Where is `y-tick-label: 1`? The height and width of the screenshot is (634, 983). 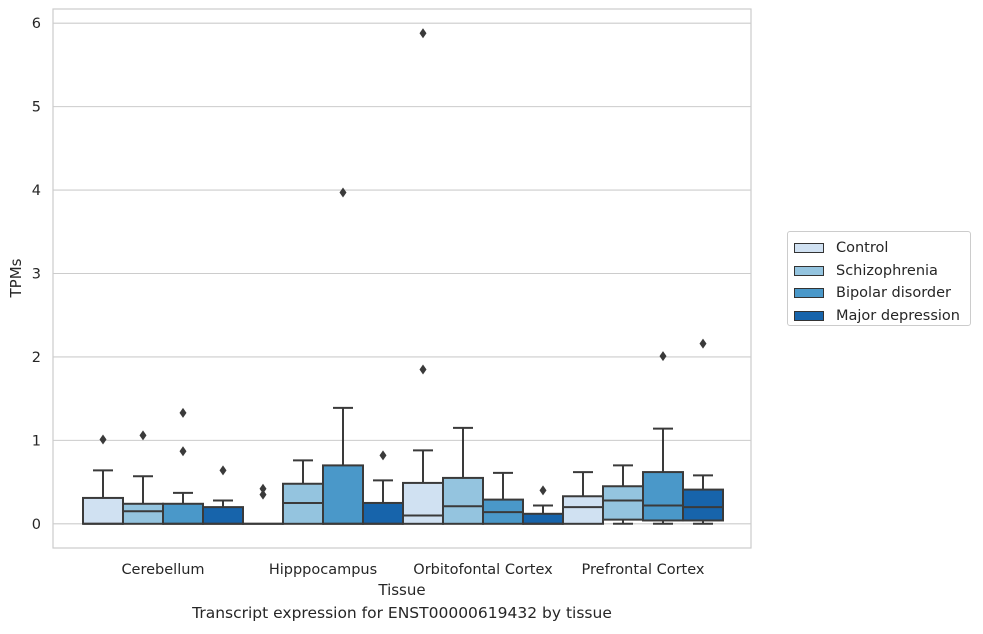
y-tick-label: 1 is located at coordinates (36, 441).